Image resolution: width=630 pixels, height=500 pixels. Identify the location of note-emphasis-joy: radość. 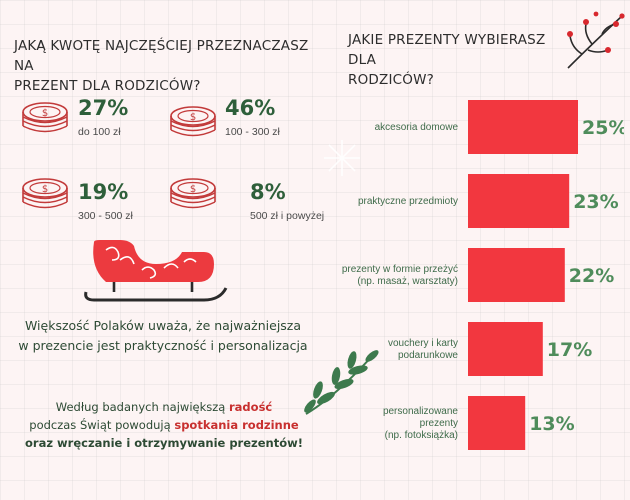
(251, 407).